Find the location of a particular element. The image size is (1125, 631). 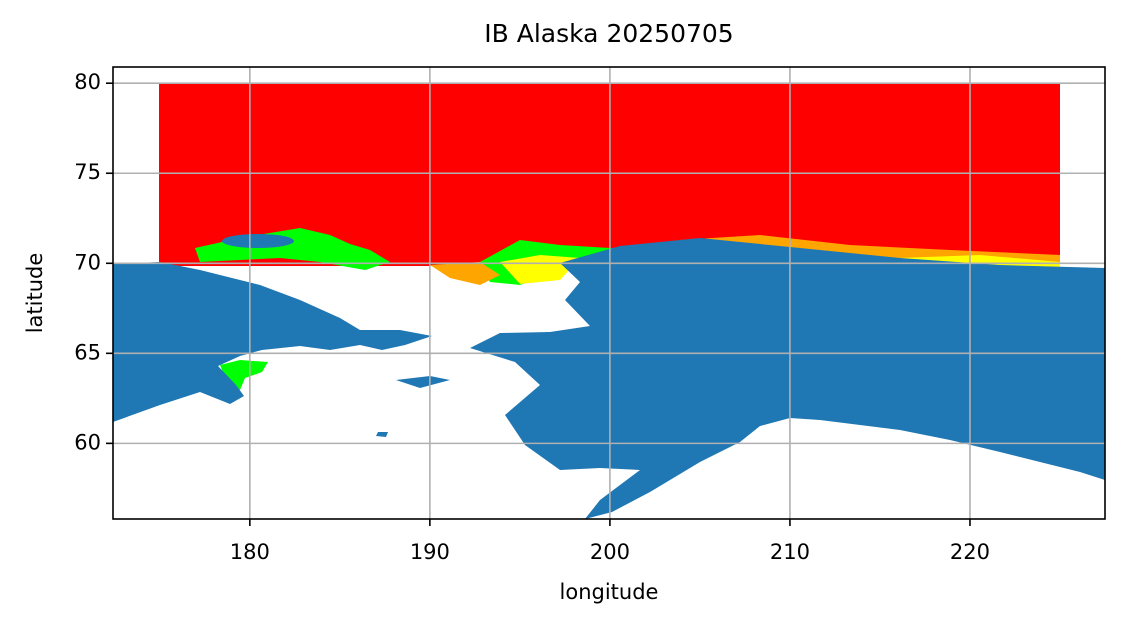

x-tick-label: 200 is located at coordinates (610, 552).